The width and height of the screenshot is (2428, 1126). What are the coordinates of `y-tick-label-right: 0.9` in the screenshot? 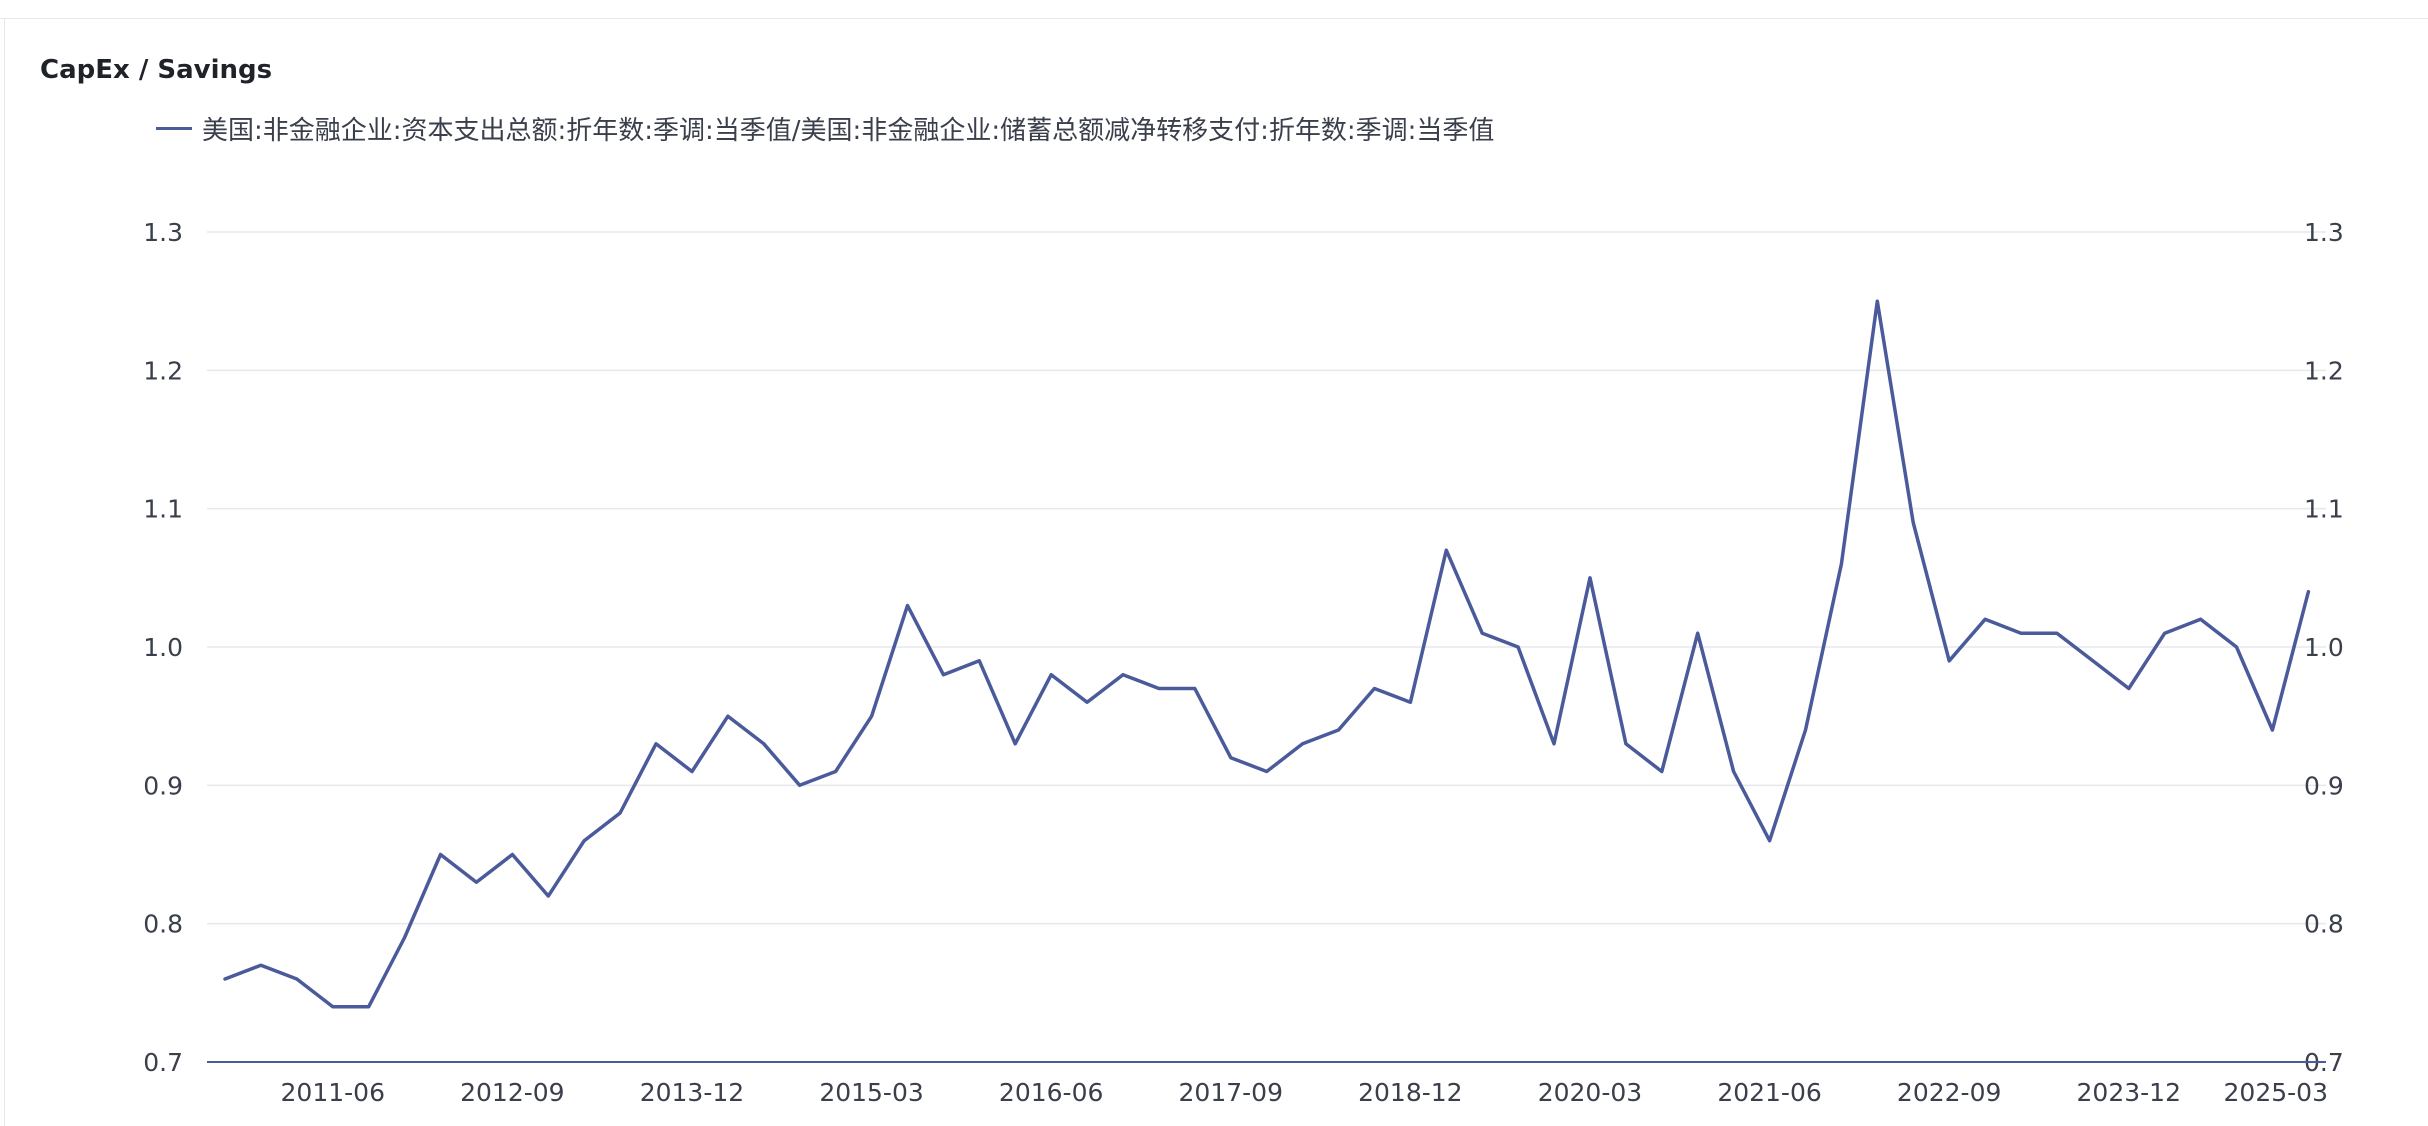 It's located at (2324, 785).